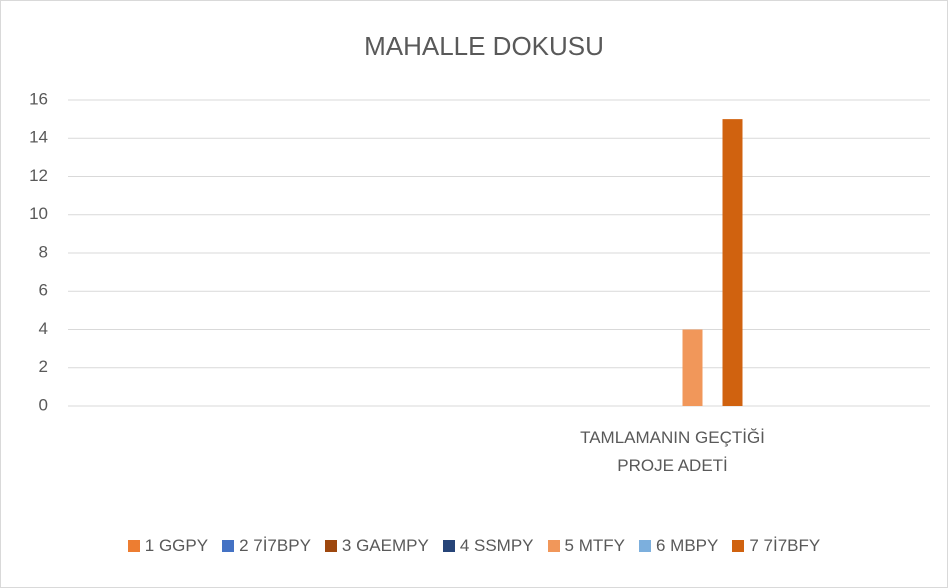 The height and width of the screenshot is (588, 948). What do you see at coordinates (43, 366) in the screenshot?
I see `y-tick-label: 2` at bounding box center [43, 366].